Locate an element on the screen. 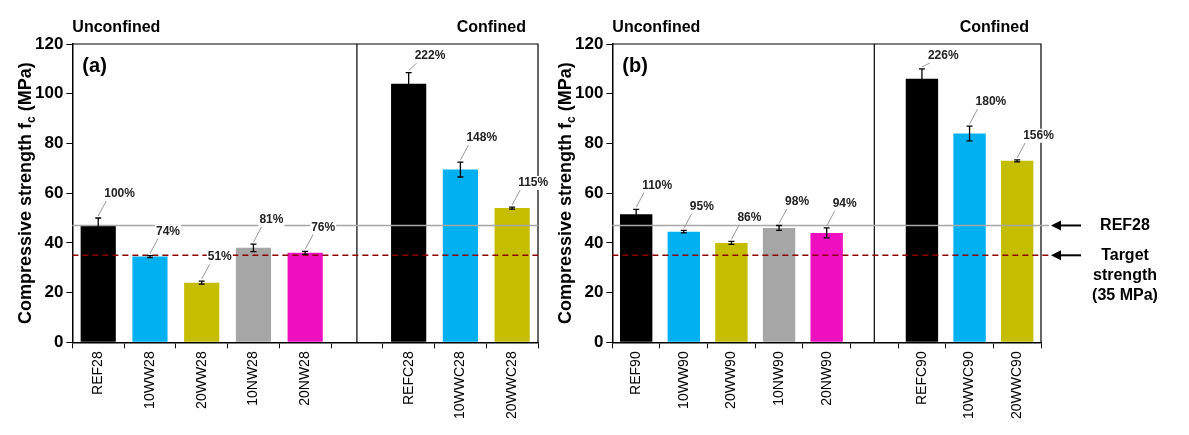 Image resolution: width=1189 pixels, height=435 pixels. x-tick-label: 10WWC28 is located at coordinates (459, 385).